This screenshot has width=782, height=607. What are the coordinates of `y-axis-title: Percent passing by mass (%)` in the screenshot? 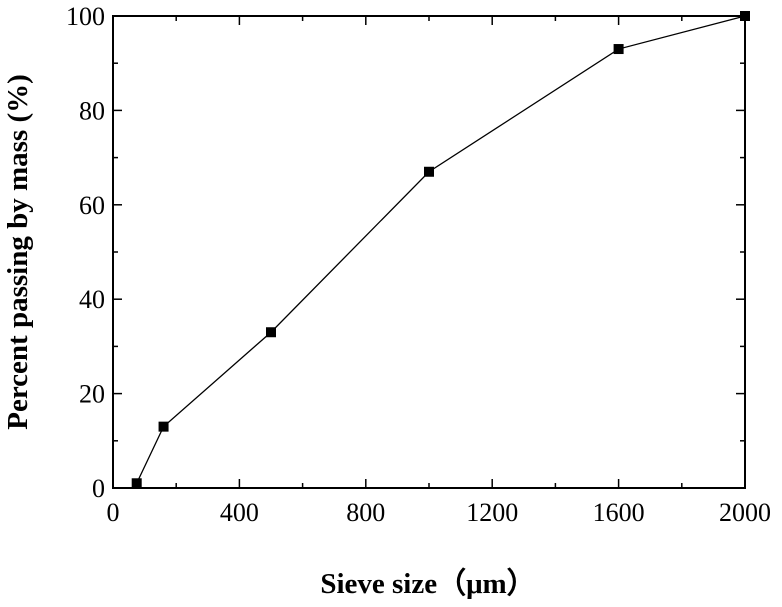 It's located at (18, 252).